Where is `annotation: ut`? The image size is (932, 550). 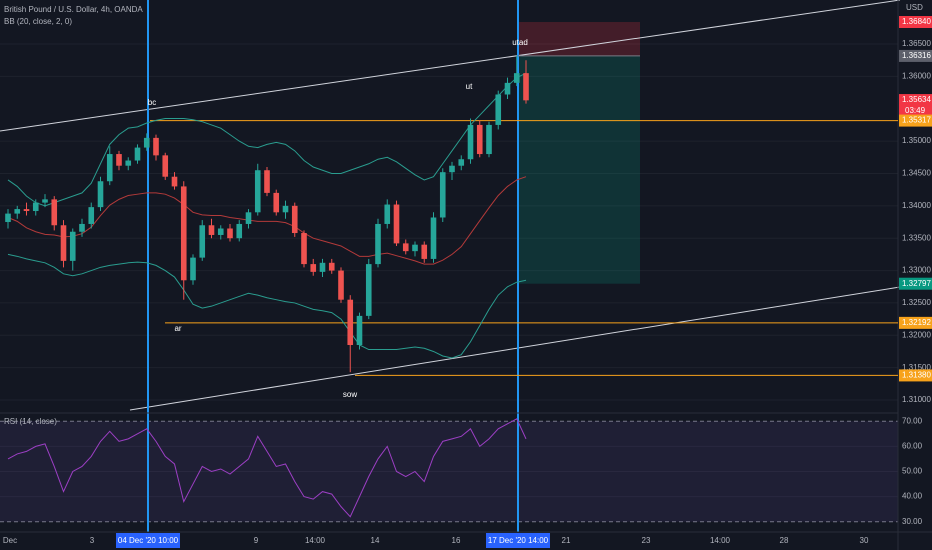
annotation: ut is located at coordinates (469, 86).